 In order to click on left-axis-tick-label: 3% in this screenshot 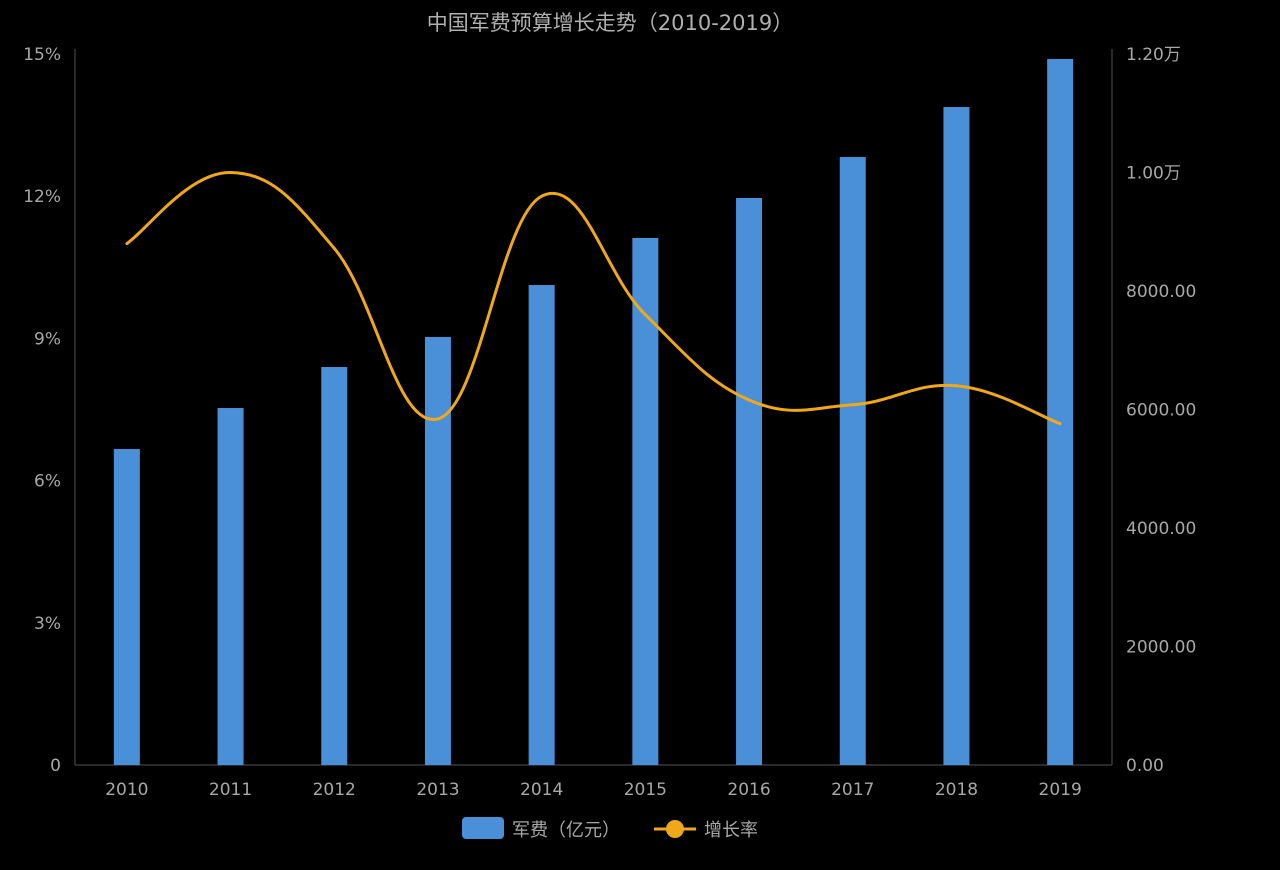, I will do `click(47, 624)`.